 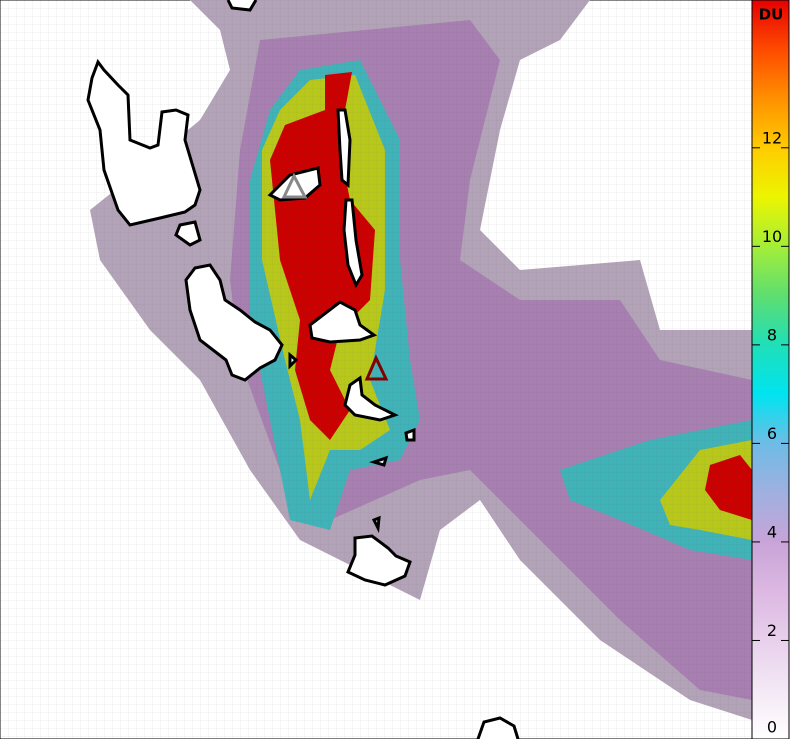 I want to click on colorbar-tick-label: 2, so click(x=772, y=630).